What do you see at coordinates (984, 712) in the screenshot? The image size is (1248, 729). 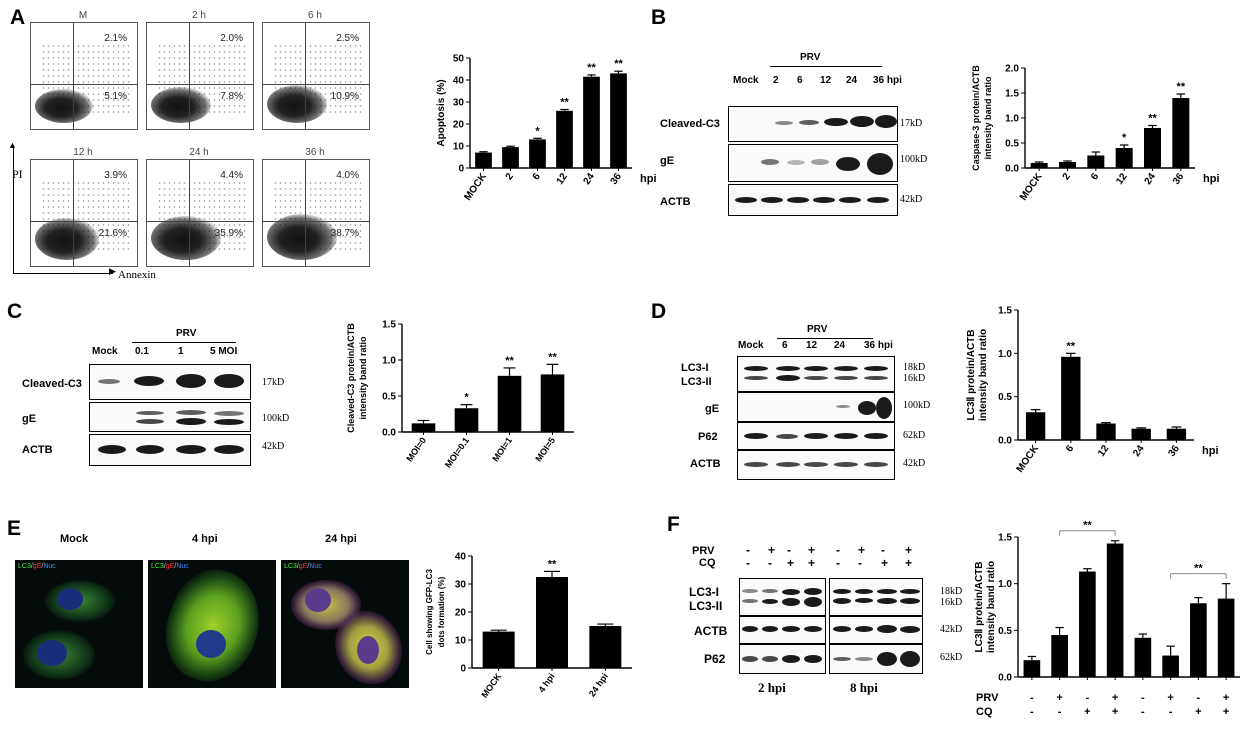 I see `cq-row-label: CQ` at bounding box center [984, 712].